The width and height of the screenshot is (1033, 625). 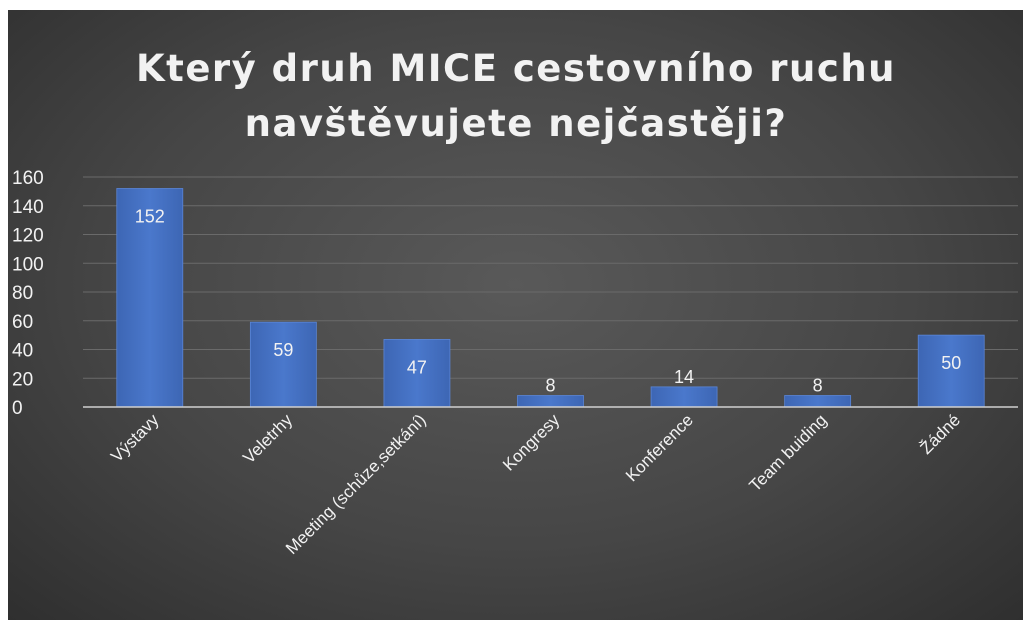 What do you see at coordinates (22, 351) in the screenshot?
I see `y-tick-label: 40` at bounding box center [22, 351].